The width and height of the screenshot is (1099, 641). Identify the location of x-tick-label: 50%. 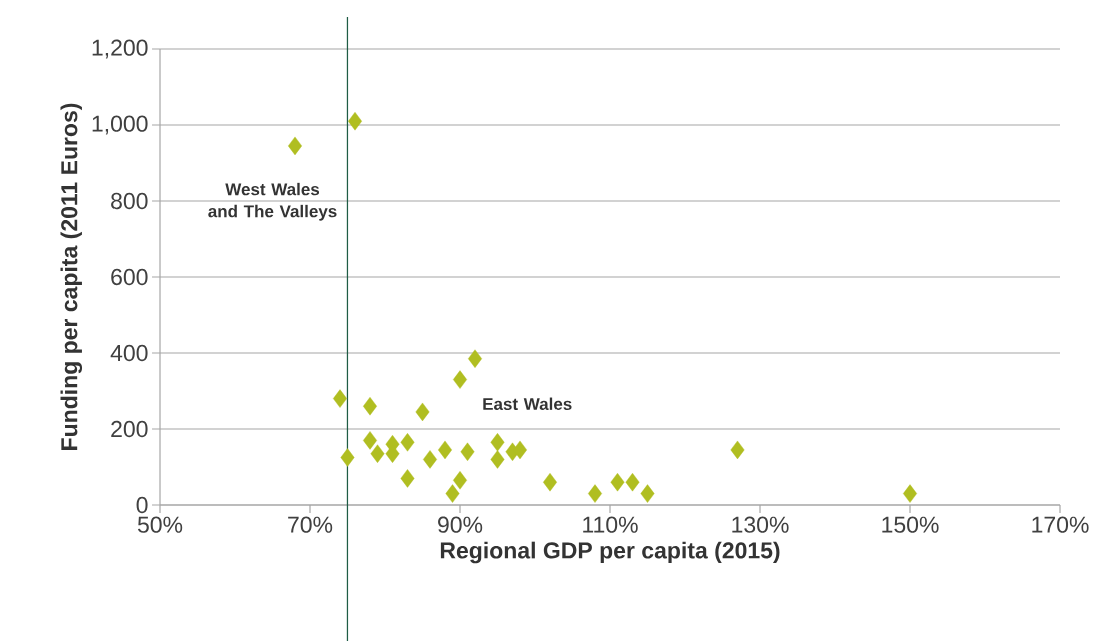
(160, 524).